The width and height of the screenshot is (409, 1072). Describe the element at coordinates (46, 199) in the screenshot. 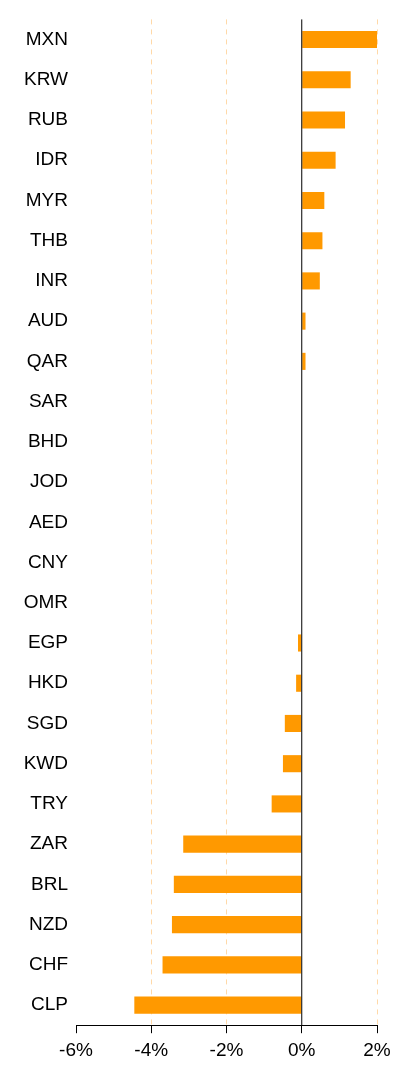

I see `y-tick-label: MYR` at that location.